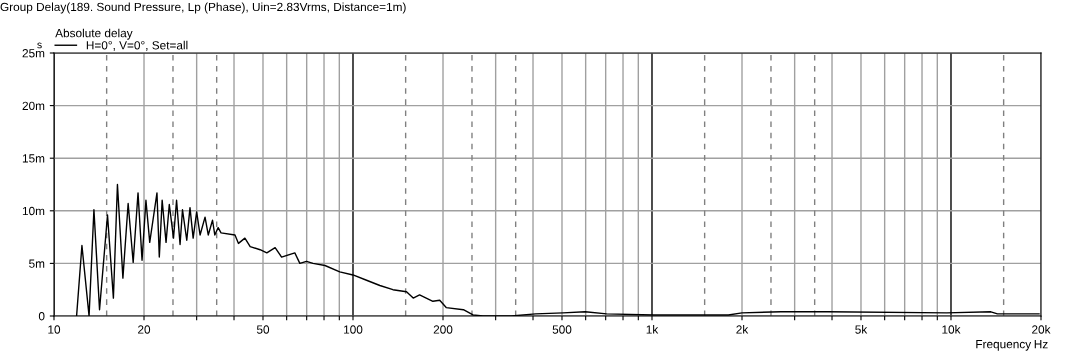  I want to click on y-tick-label: 20m, so click(33, 105).